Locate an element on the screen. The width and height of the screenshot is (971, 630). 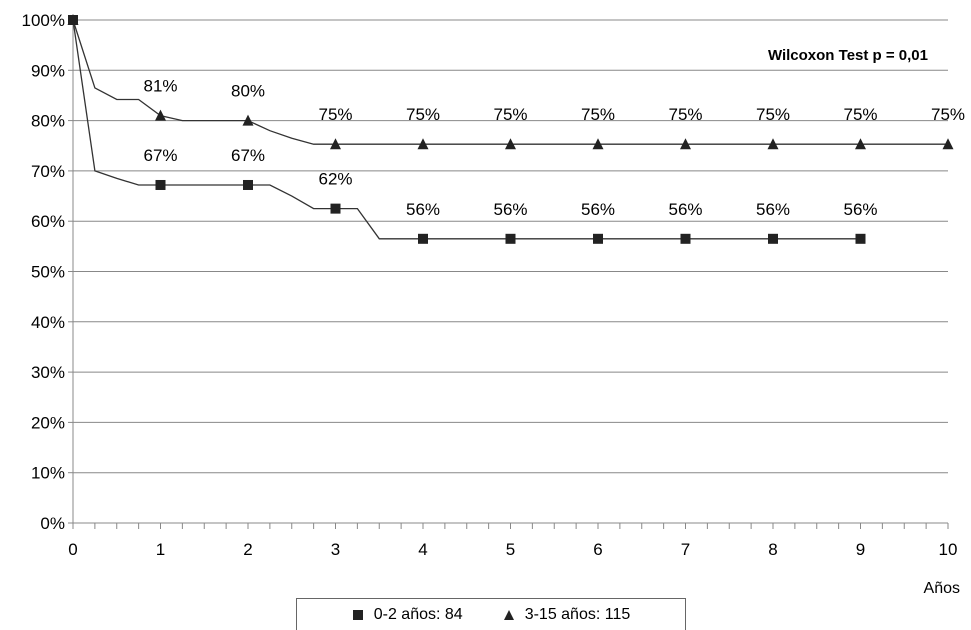
legend-label-0-2: 0-2 años: 84 is located at coordinates (418, 614).